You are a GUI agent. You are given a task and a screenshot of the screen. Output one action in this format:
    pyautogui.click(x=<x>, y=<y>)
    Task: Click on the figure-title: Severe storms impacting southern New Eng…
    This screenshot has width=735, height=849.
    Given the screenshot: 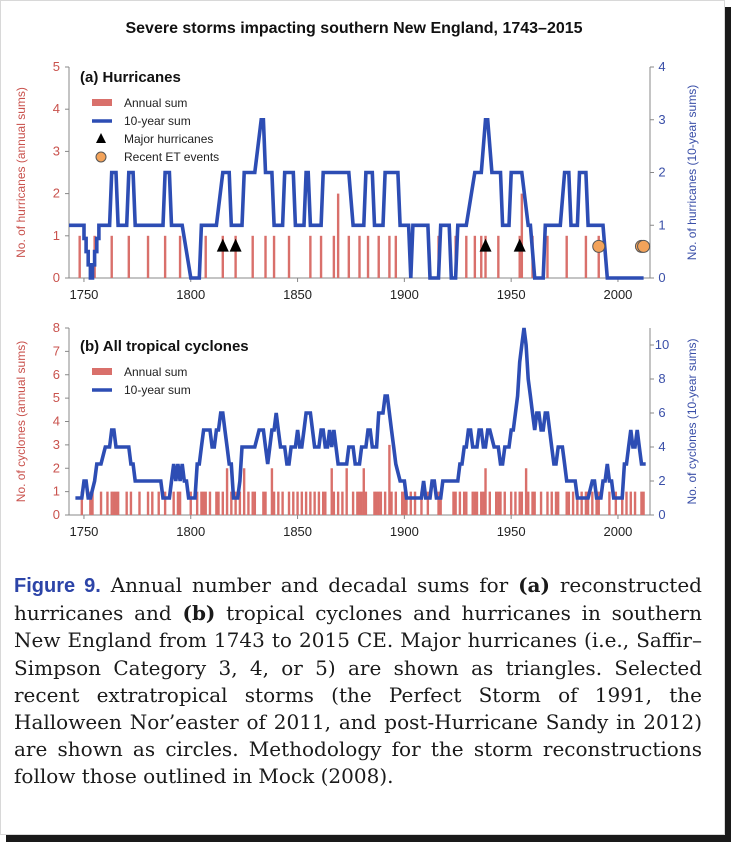 What is the action you would take?
    pyautogui.click(x=353, y=28)
    